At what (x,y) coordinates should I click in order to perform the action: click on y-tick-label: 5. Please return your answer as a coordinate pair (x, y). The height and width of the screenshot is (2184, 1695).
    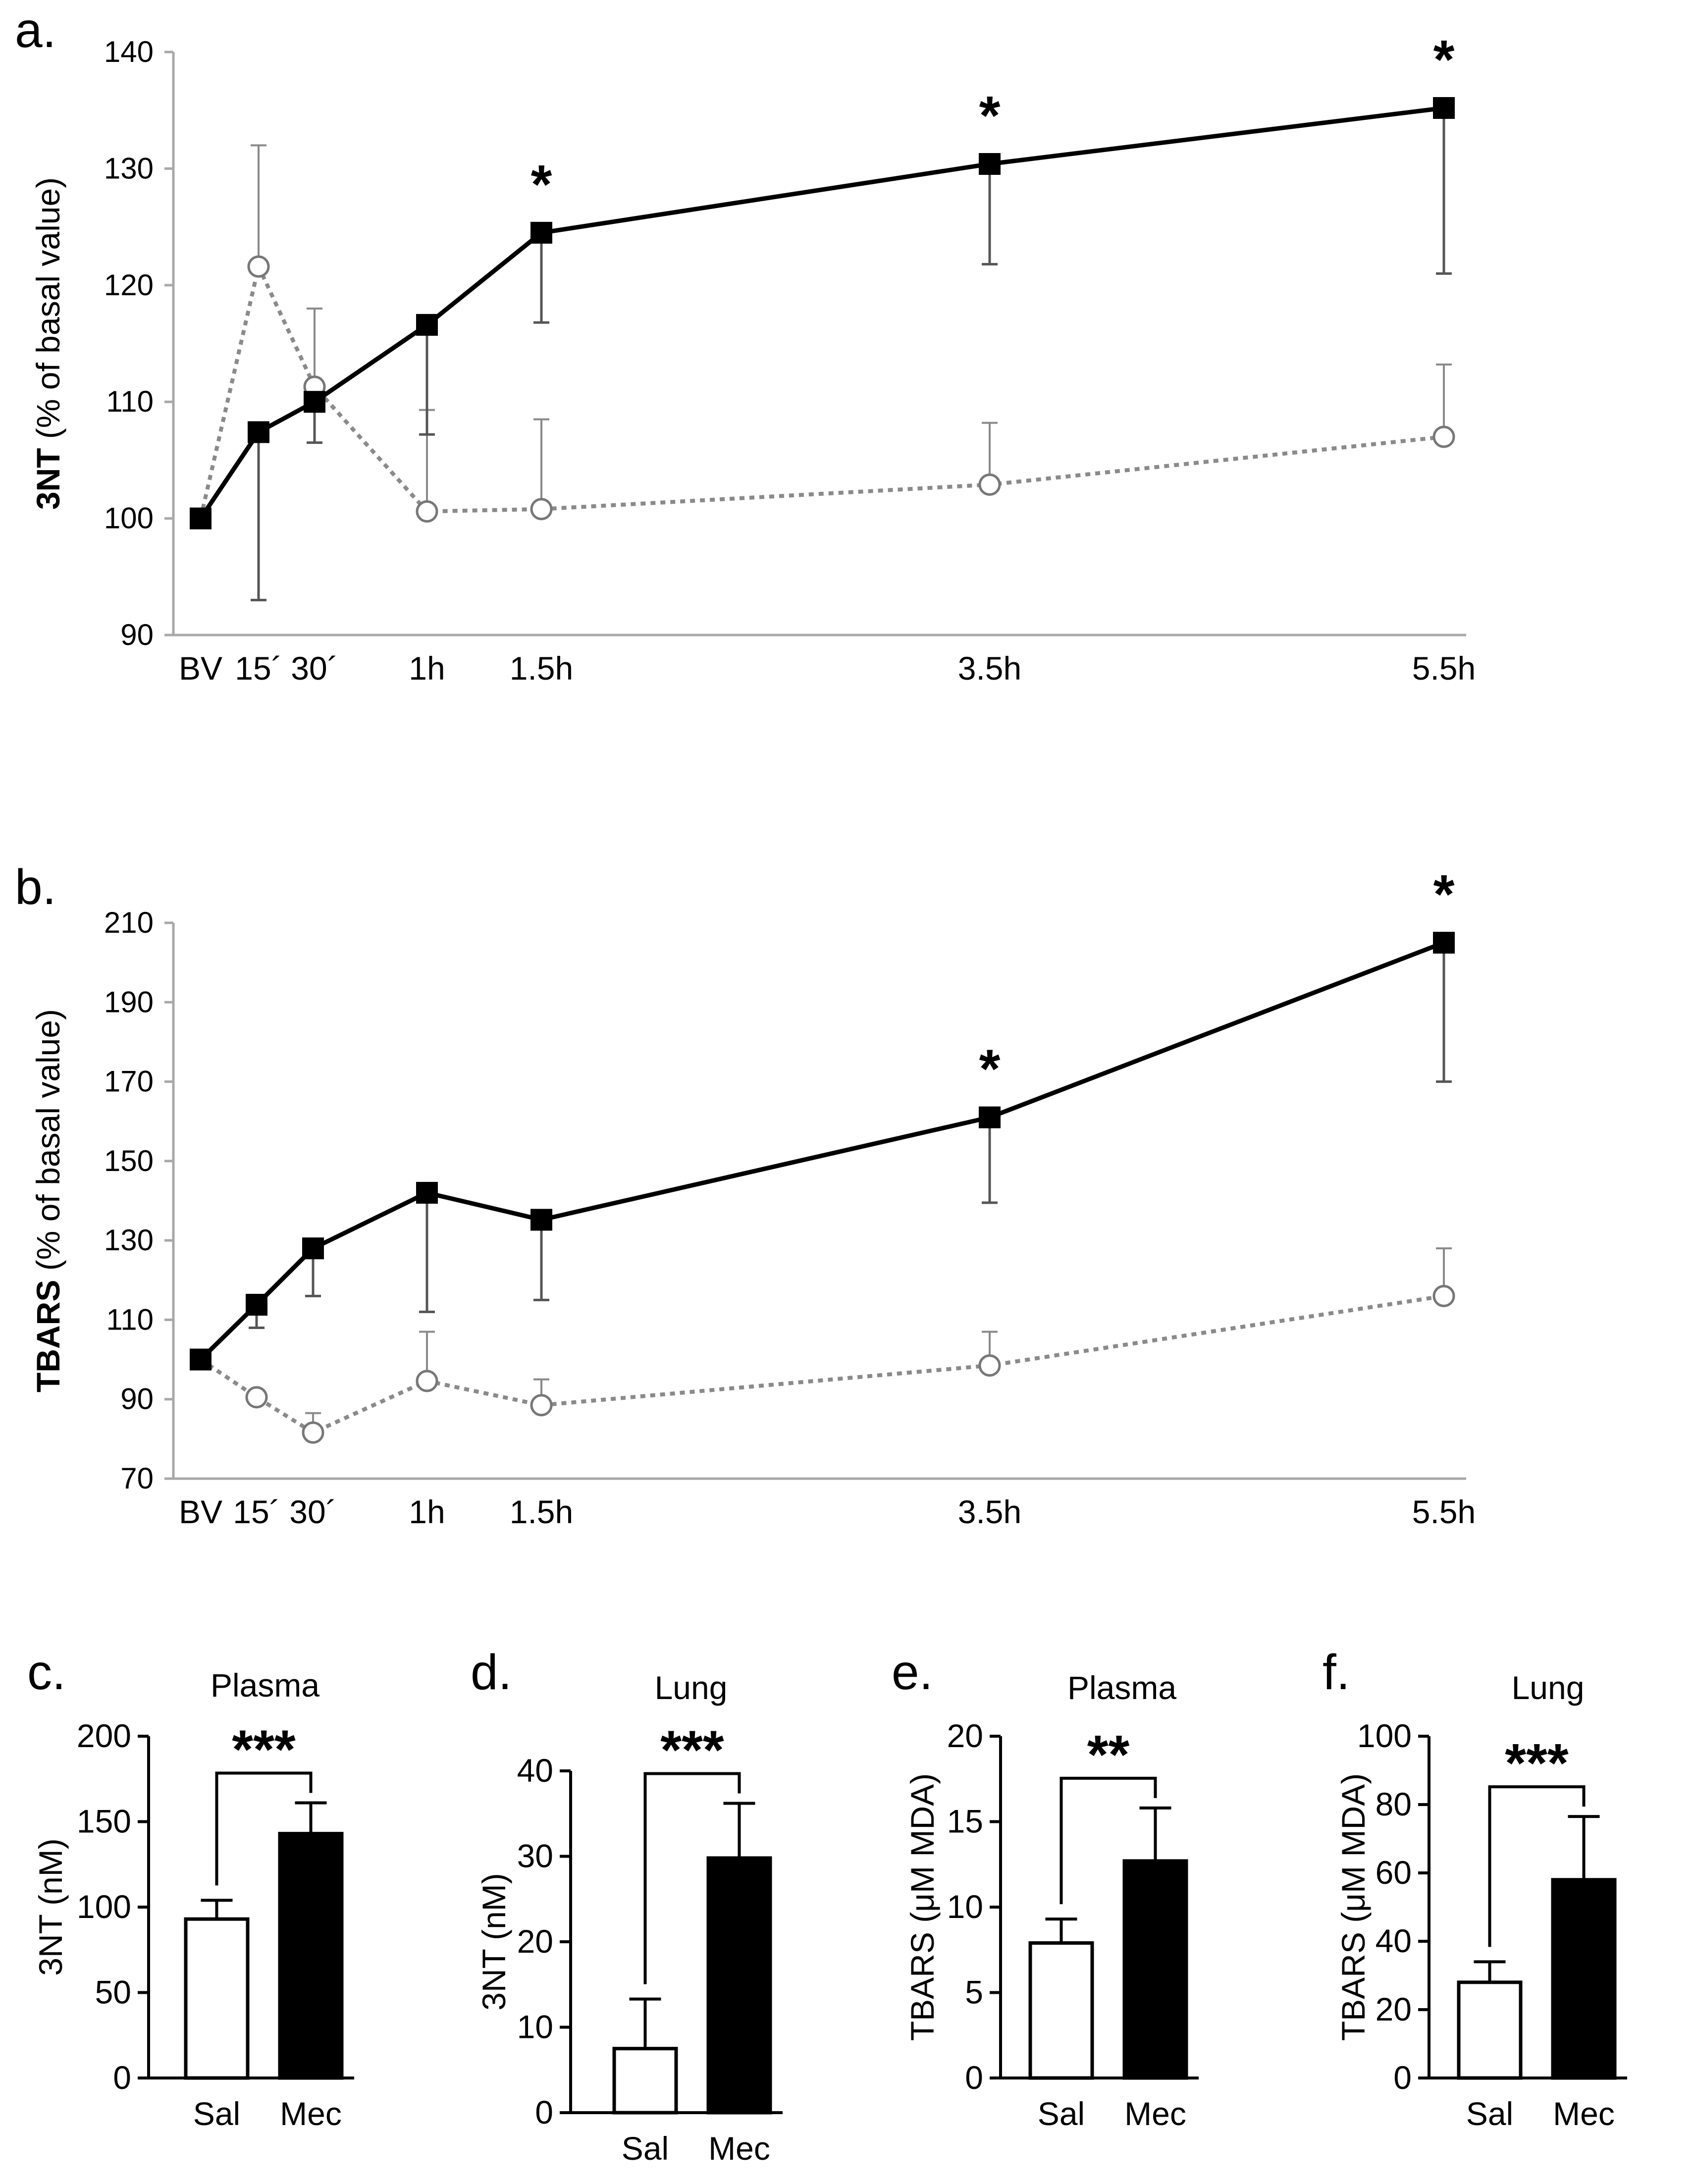
    Looking at the image, I should click on (974, 1992).